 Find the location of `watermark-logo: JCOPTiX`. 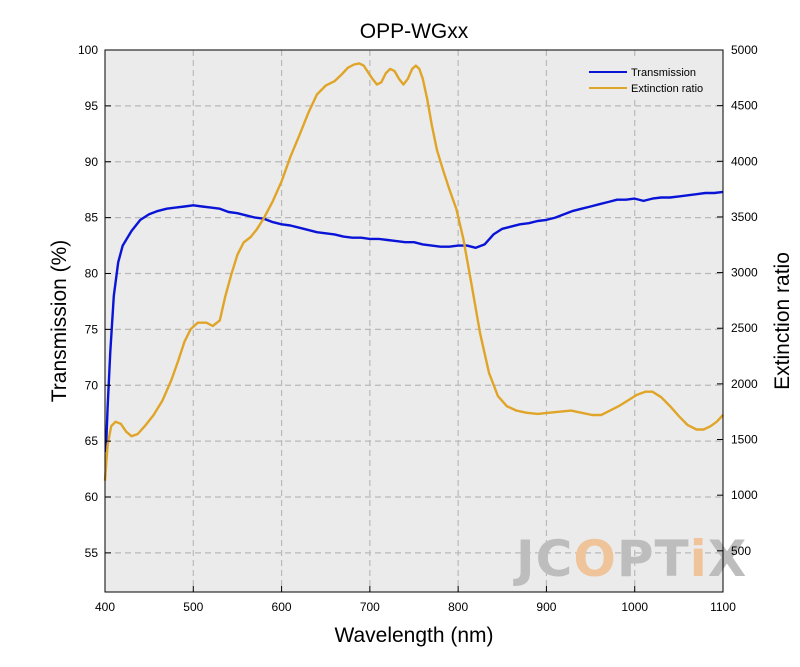

watermark-logo: JCOPTiX is located at coordinates (630, 559).